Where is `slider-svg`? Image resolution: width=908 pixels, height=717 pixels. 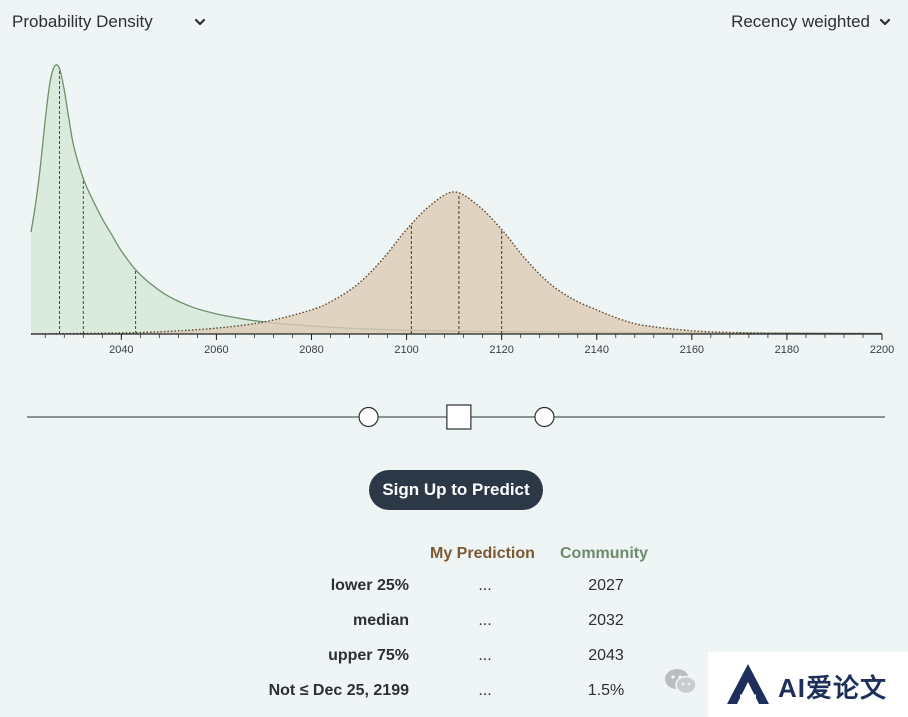 slider-svg is located at coordinates (456, 417).